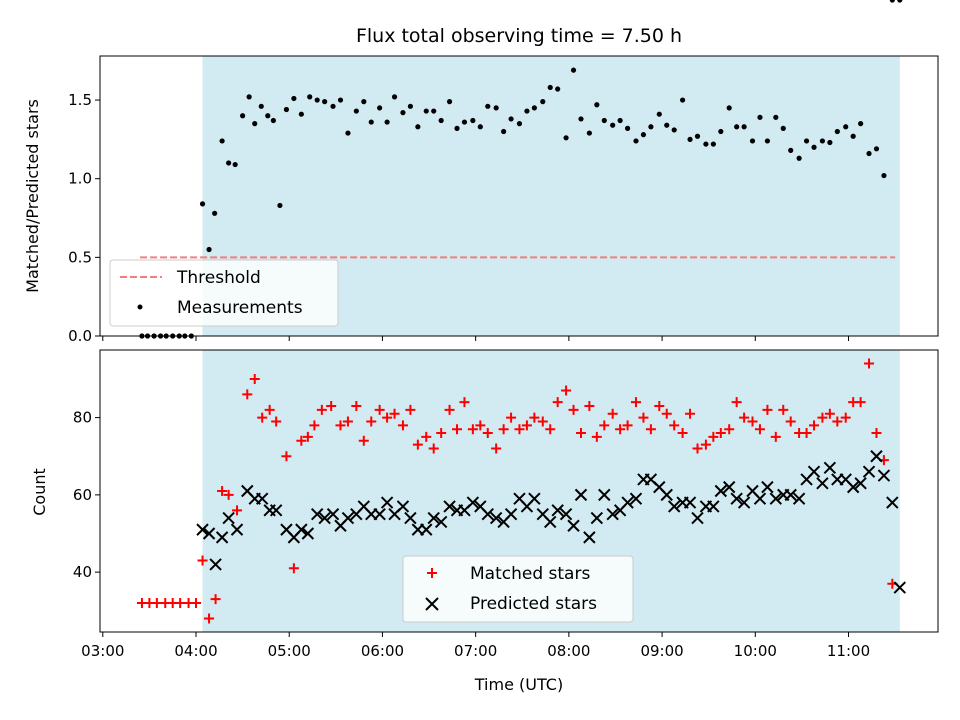 Image resolution: width=960 pixels, height=720 pixels. What do you see at coordinates (533, 604) in the screenshot?
I see `predicted-legend-label: Predicted stars` at bounding box center [533, 604].